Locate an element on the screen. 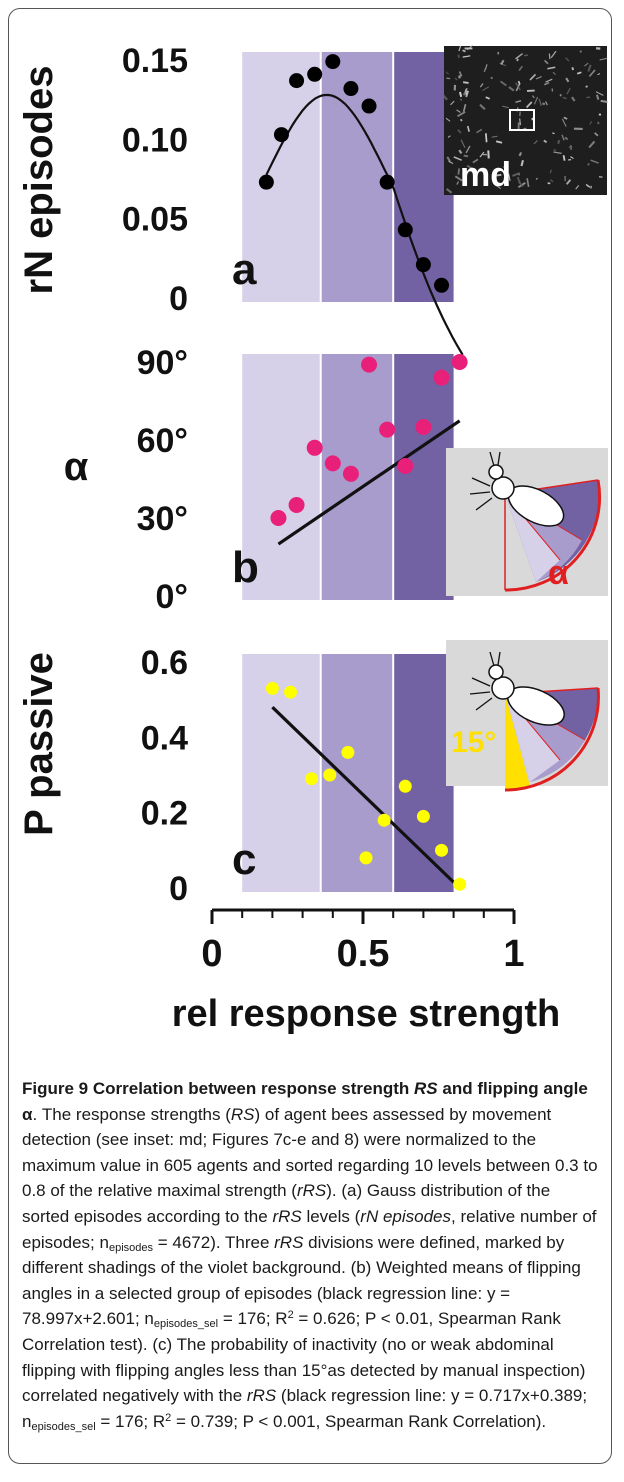 The width and height of the screenshot is (624, 1482). inset-md-label: md is located at coordinates (485, 175).